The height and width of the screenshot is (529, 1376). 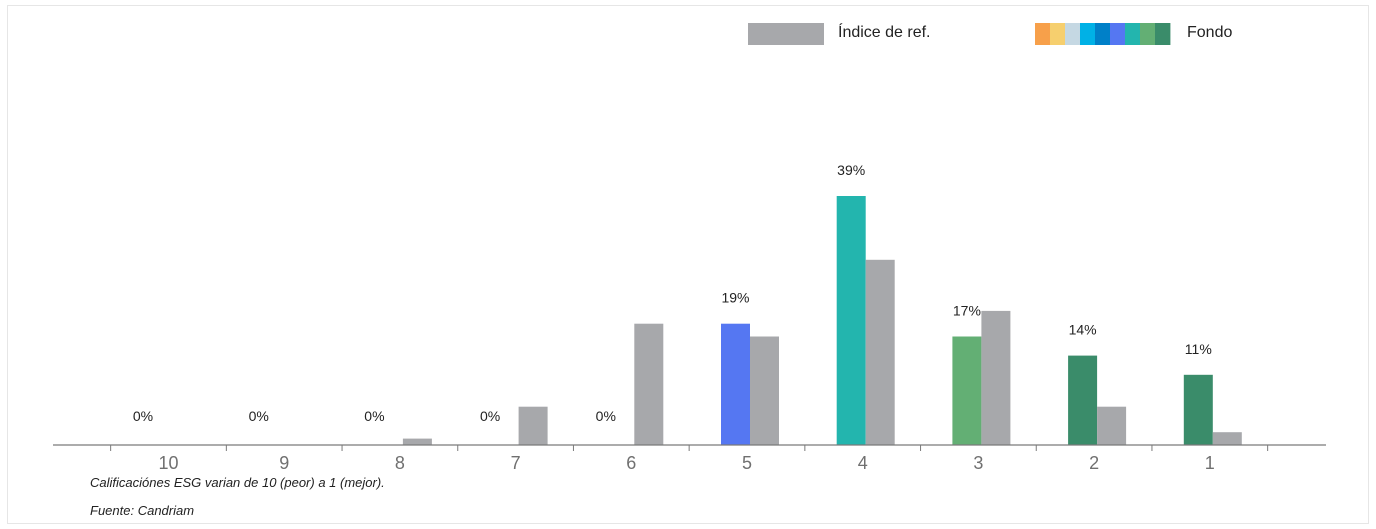 What do you see at coordinates (689, 458) in the screenshot?
I see `x-axis: 10 9 8 7 6 5 4 3 2 1` at bounding box center [689, 458].